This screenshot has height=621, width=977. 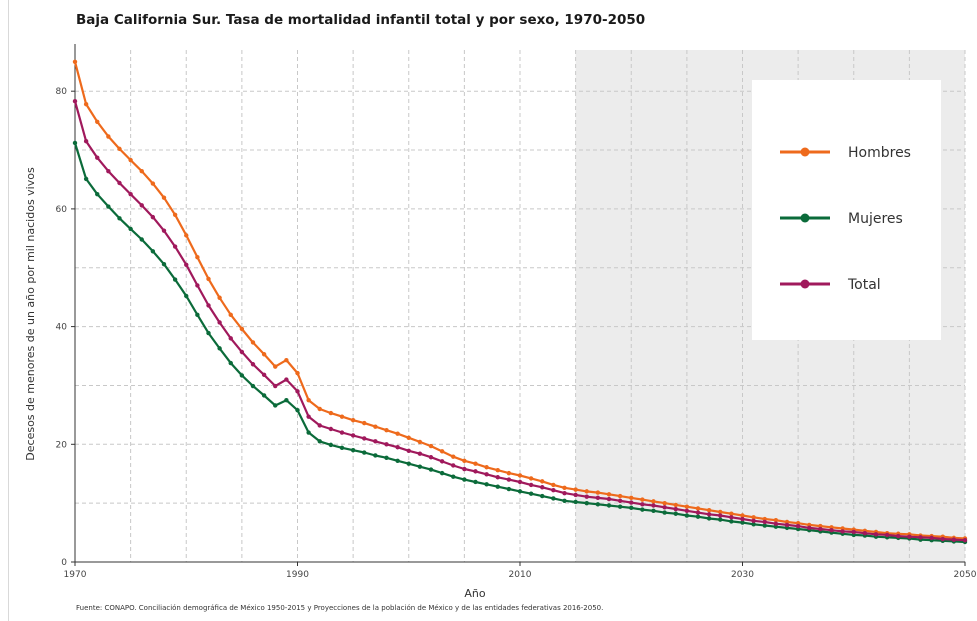 I want to click on legend-box, so click(x=846, y=210).